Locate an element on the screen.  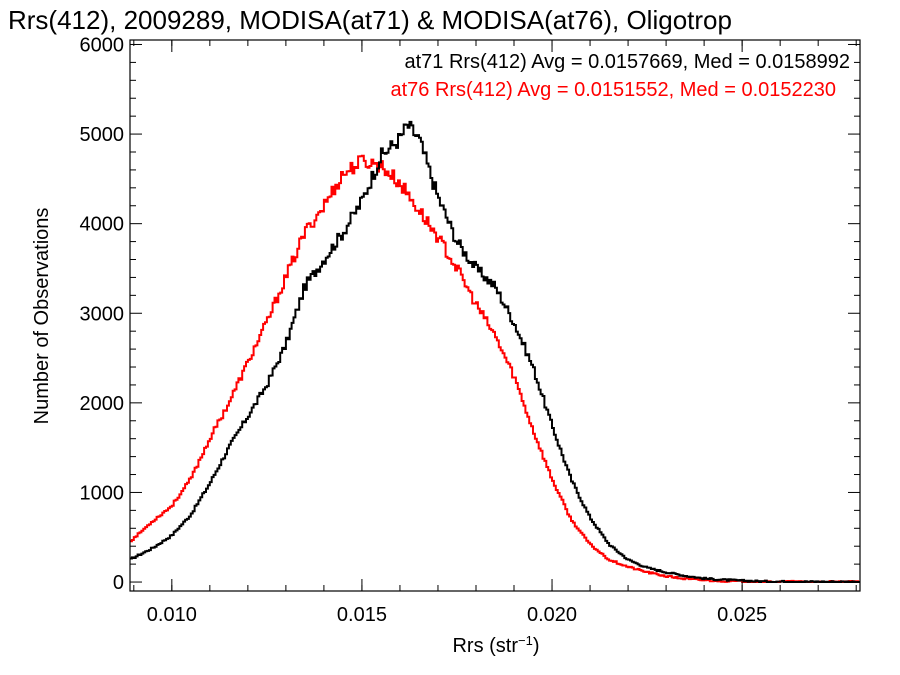
y-tick-label: 0 is located at coordinates (118, 583).